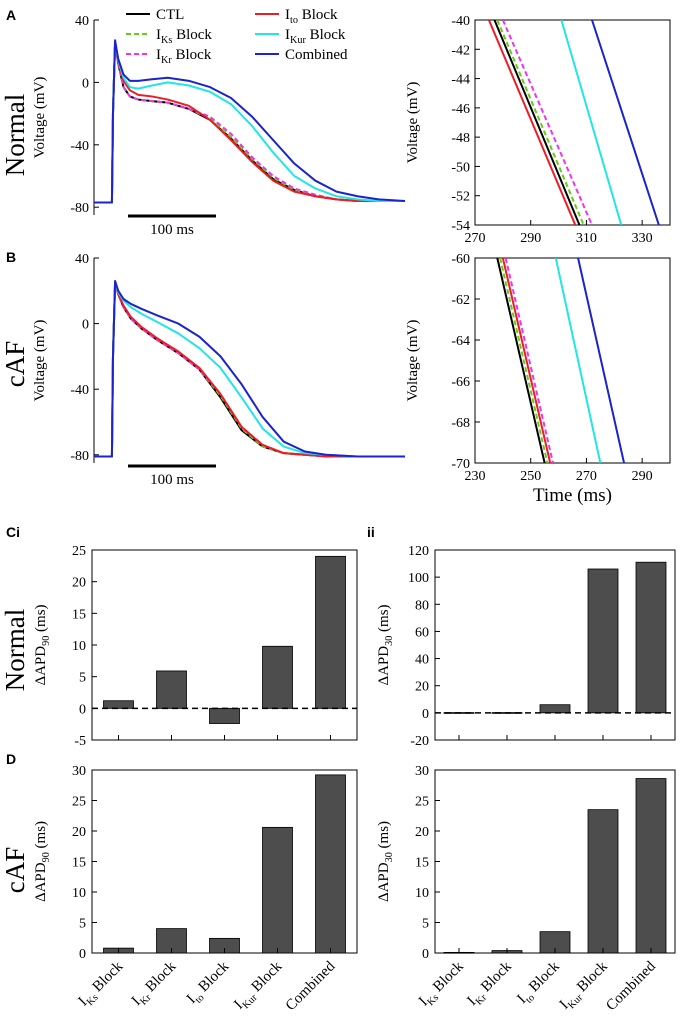 The height and width of the screenshot is (1017, 680). I want to click on legend-label-ito: Ito Block, so click(311, 16).